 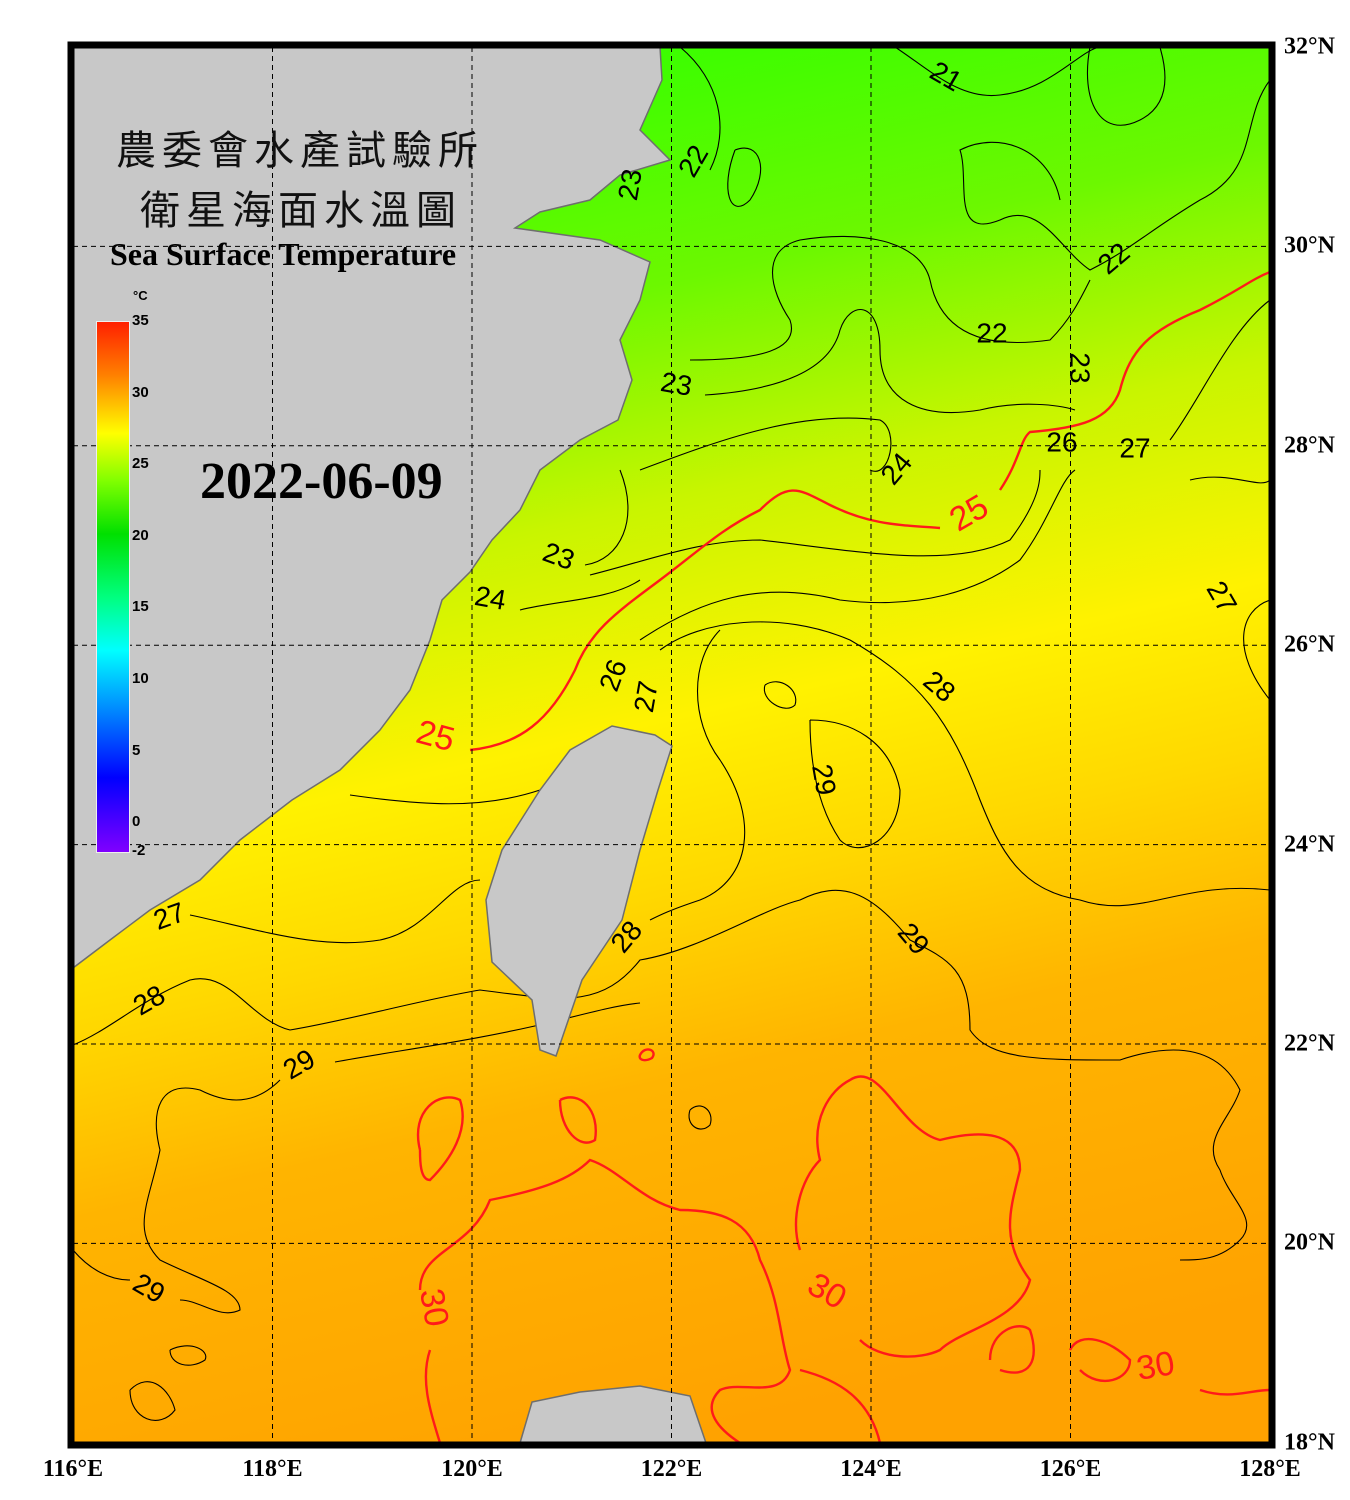 What do you see at coordinates (1309, 445) in the screenshot?
I see `latitude-label: 28°N` at bounding box center [1309, 445].